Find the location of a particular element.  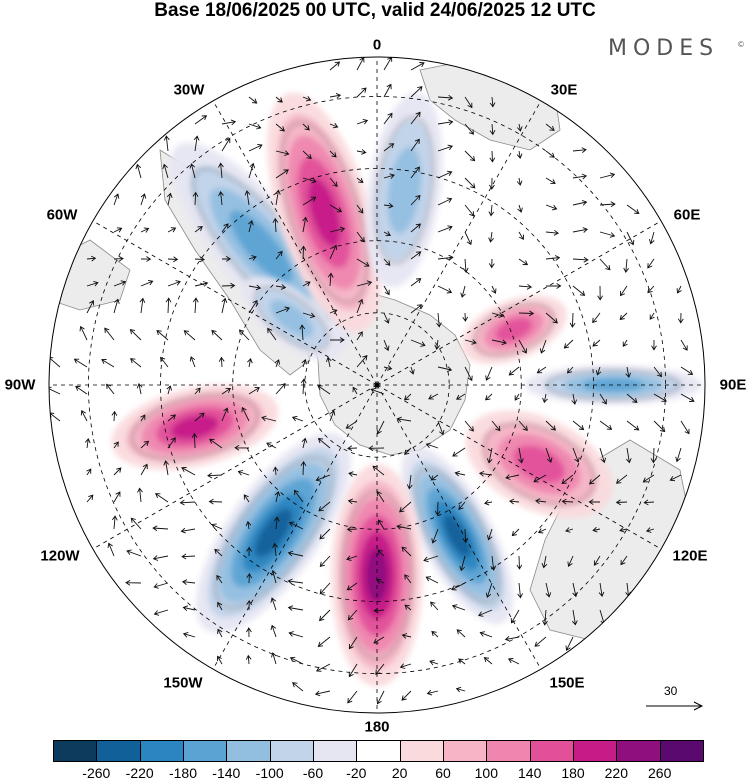

lon-label-0: 0 is located at coordinates (377, 45).